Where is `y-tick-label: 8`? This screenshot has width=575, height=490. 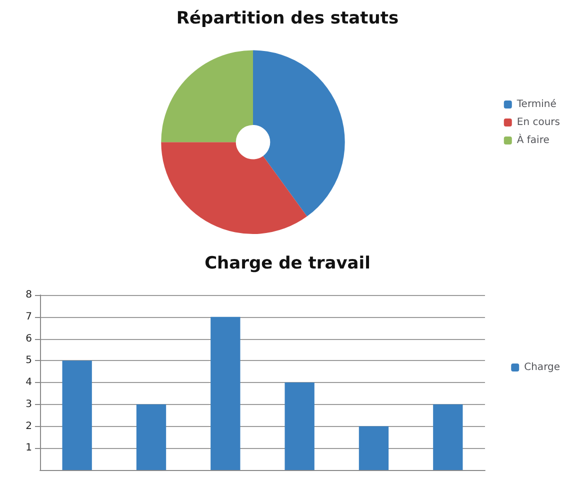
y-tick-label: 8 is located at coordinates (29, 295).